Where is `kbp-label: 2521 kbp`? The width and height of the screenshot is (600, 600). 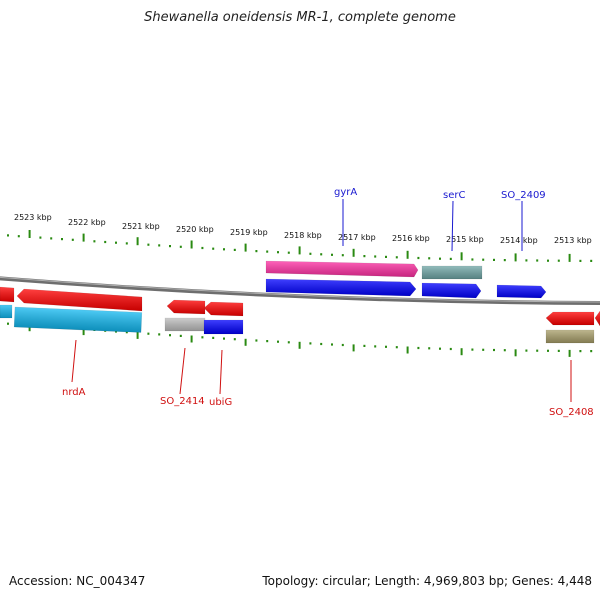 kbp-label: 2521 kbp is located at coordinates (141, 226).